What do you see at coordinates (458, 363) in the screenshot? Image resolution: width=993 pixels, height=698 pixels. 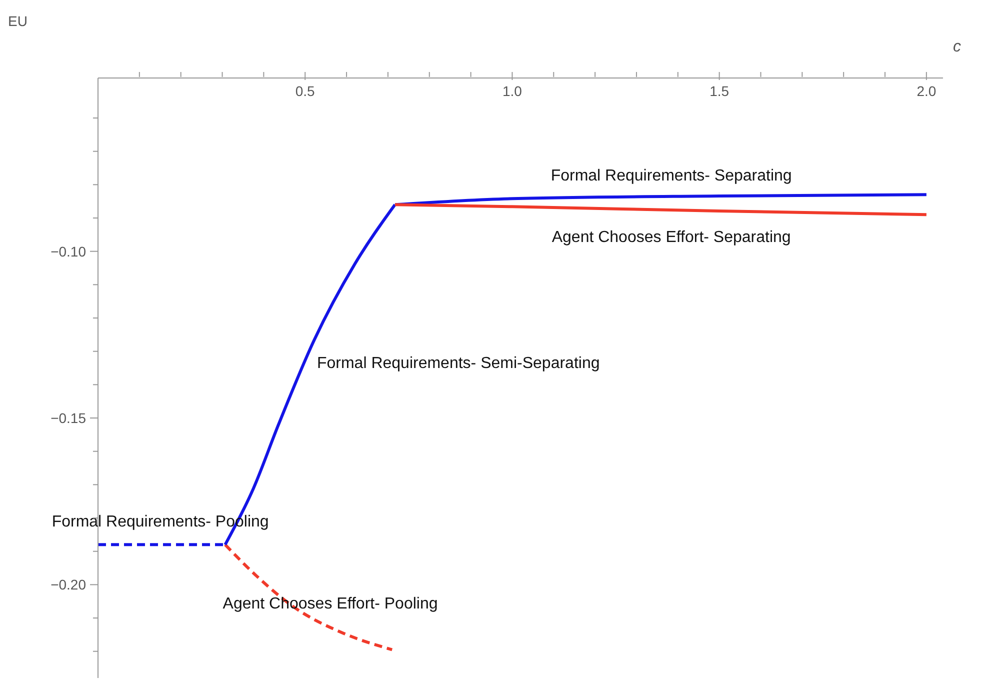 I see `series-label: Formal Requirements- Semi-Separating` at bounding box center [458, 363].